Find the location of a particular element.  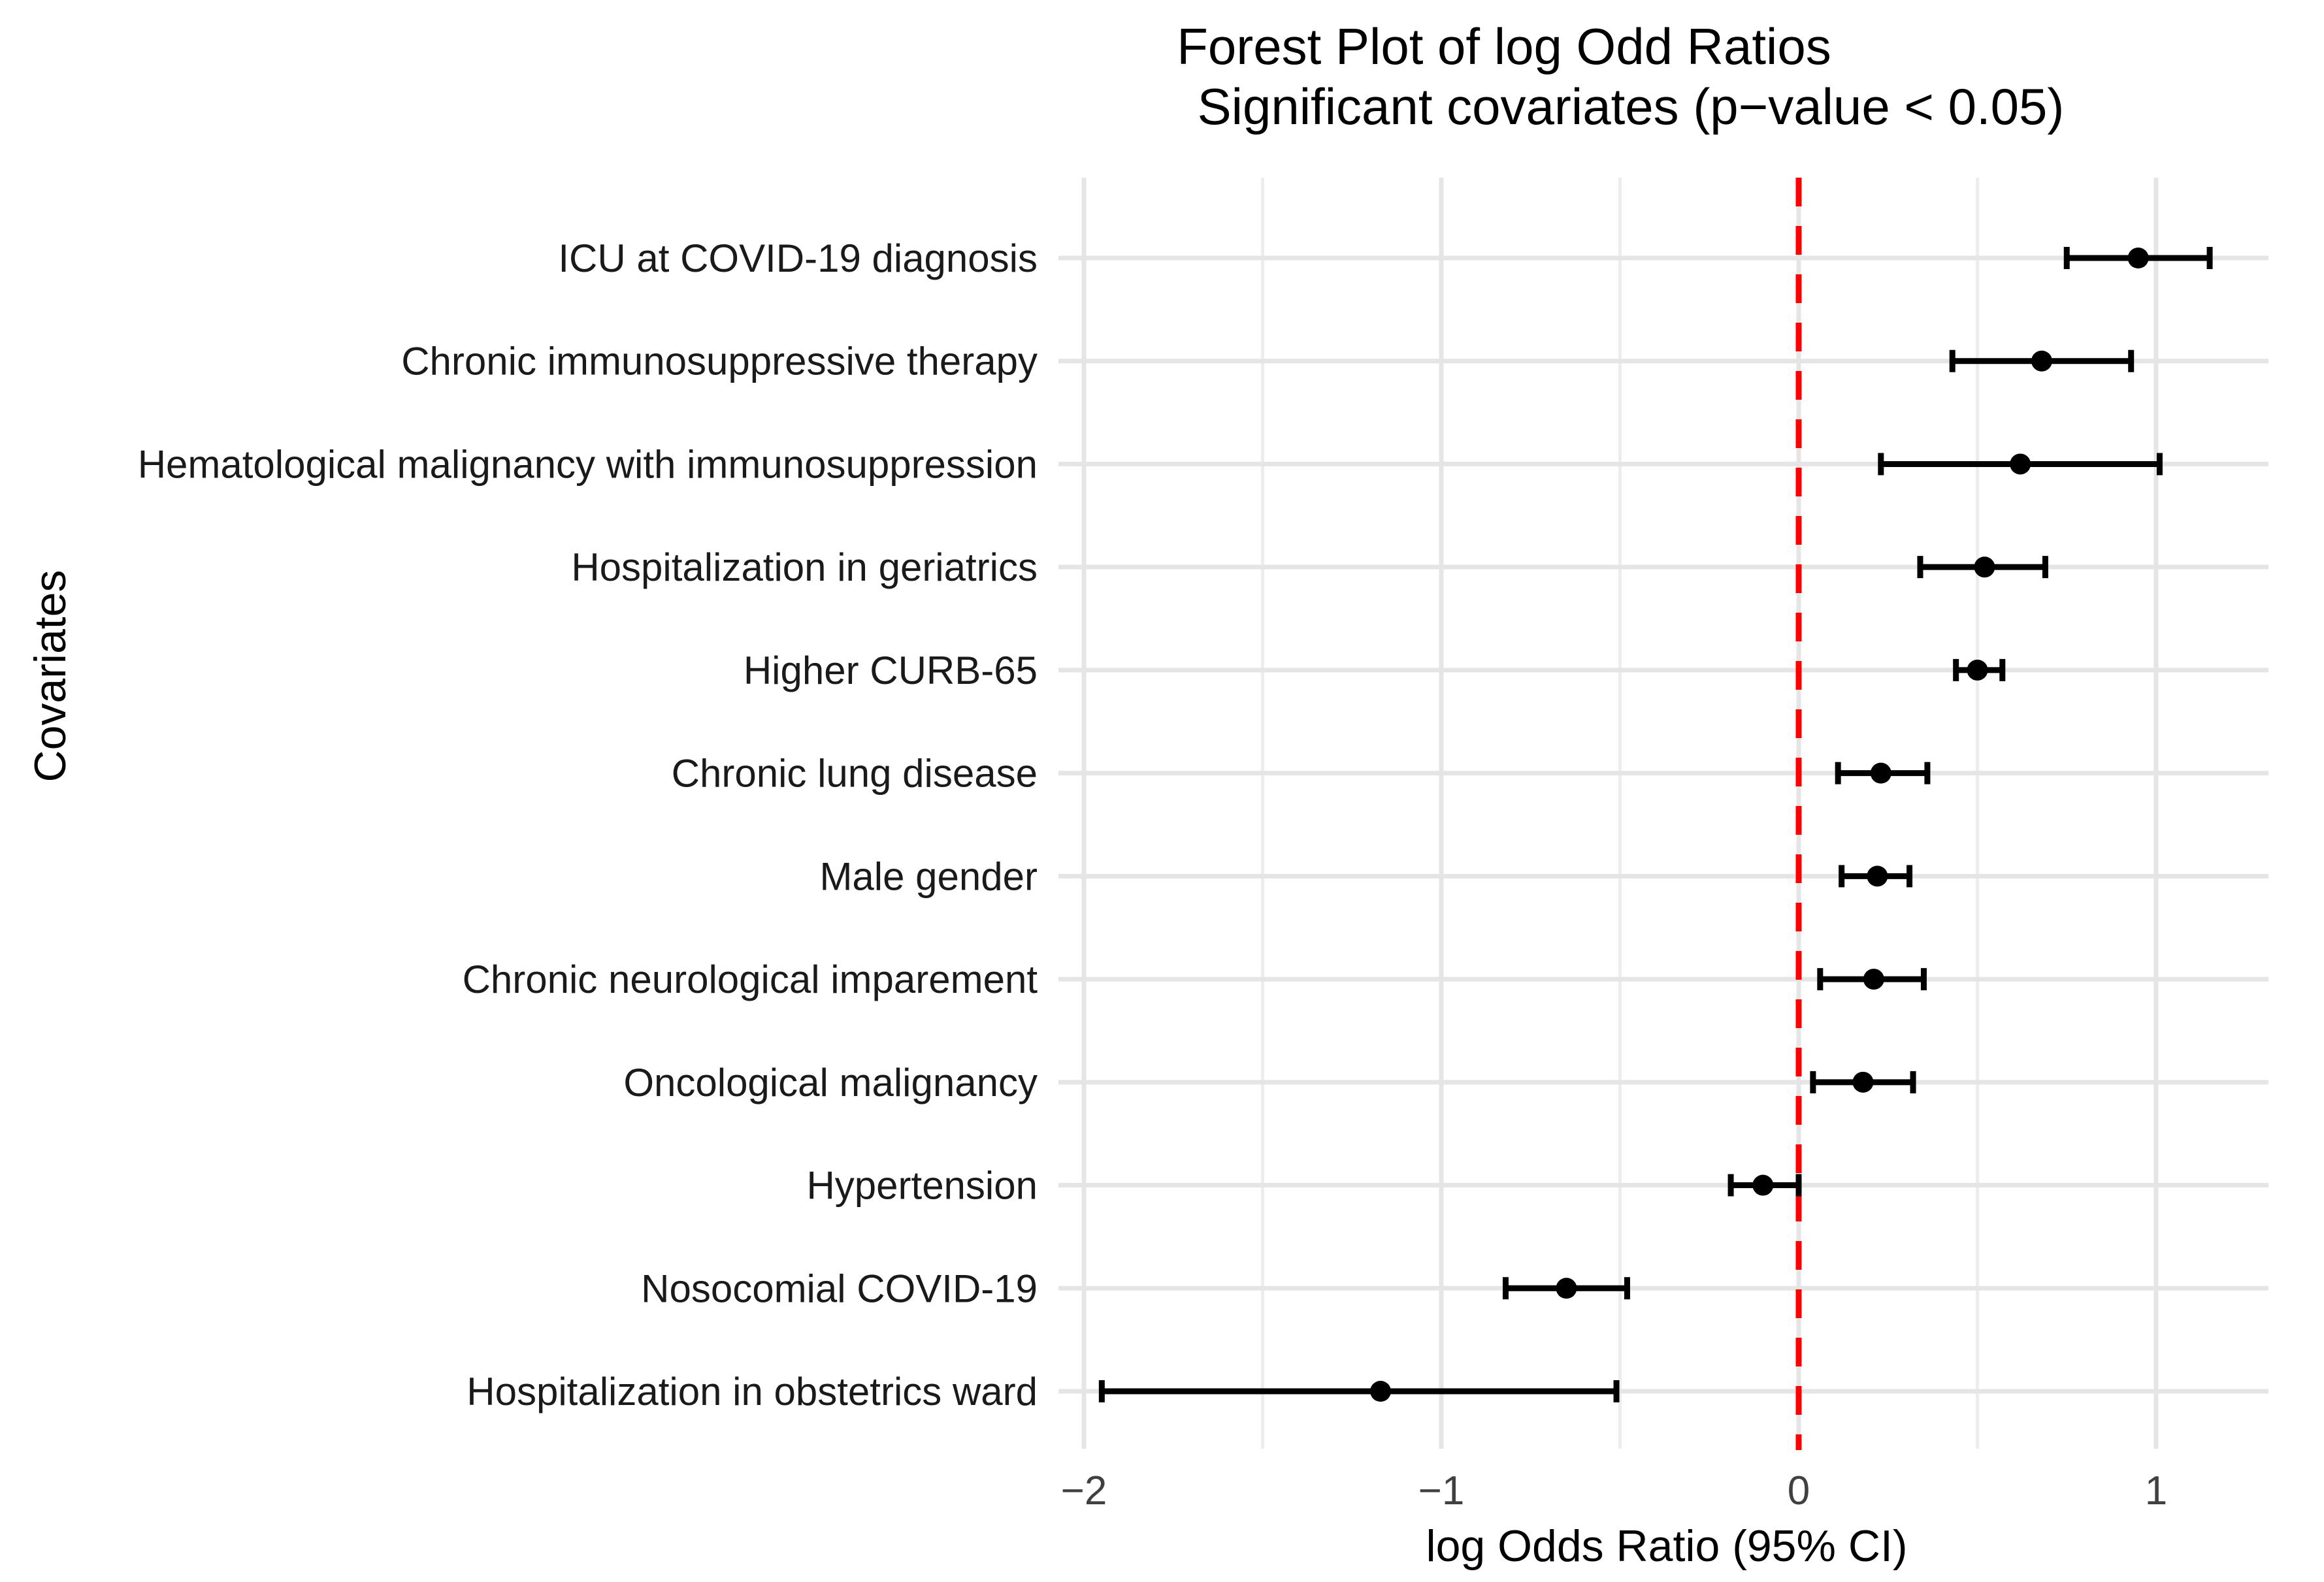

x-axis-tick-label: −1 is located at coordinates (1441, 1490).